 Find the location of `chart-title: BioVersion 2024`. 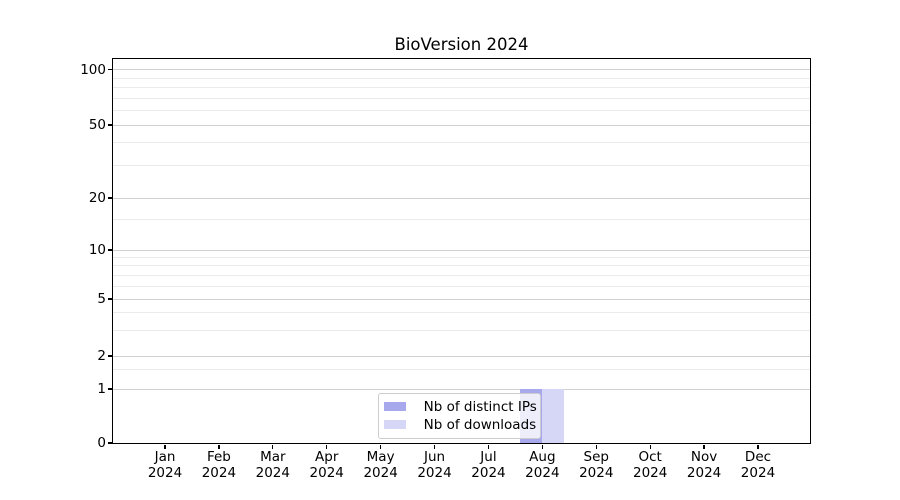

chart-title: BioVersion 2024 is located at coordinates (461, 44).